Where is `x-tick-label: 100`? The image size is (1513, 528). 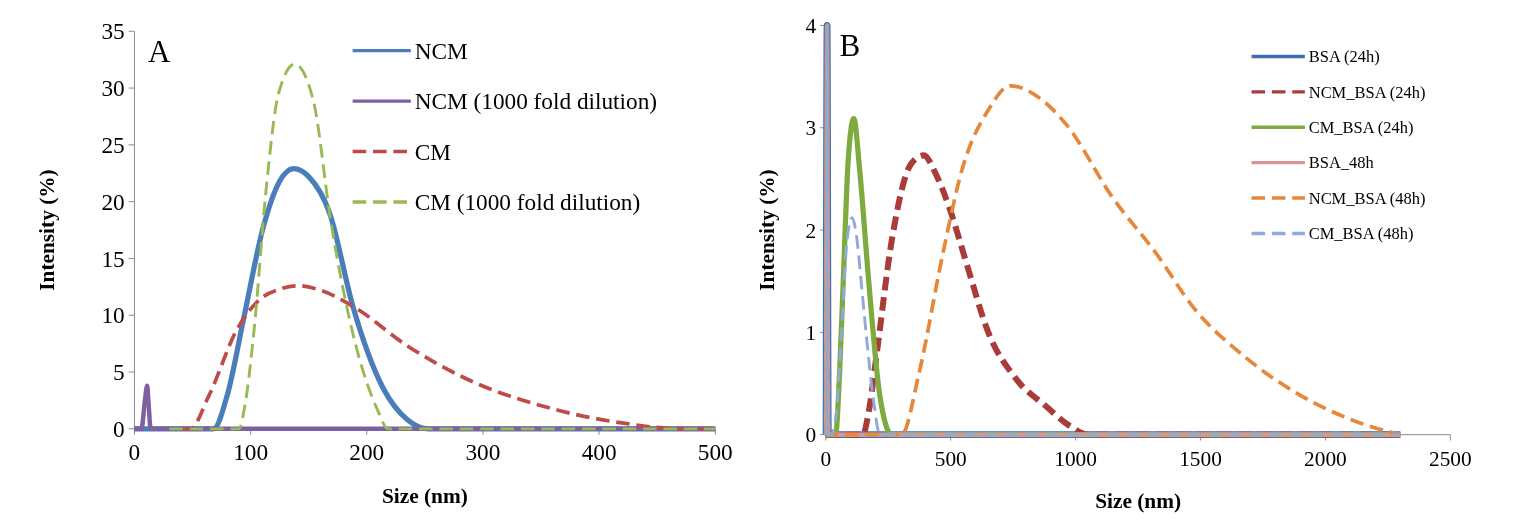
x-tick-label: 100 is located at coordinates (251, 451).